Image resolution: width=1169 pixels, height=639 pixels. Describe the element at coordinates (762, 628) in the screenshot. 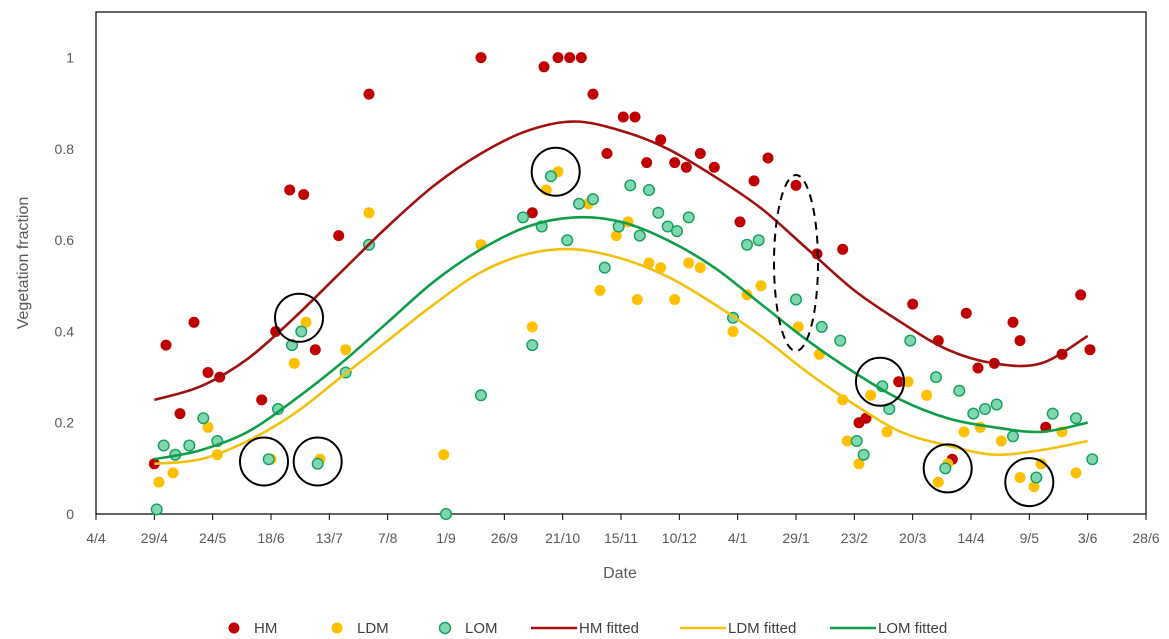

I see `legend-label: LDM fitted` at that location.